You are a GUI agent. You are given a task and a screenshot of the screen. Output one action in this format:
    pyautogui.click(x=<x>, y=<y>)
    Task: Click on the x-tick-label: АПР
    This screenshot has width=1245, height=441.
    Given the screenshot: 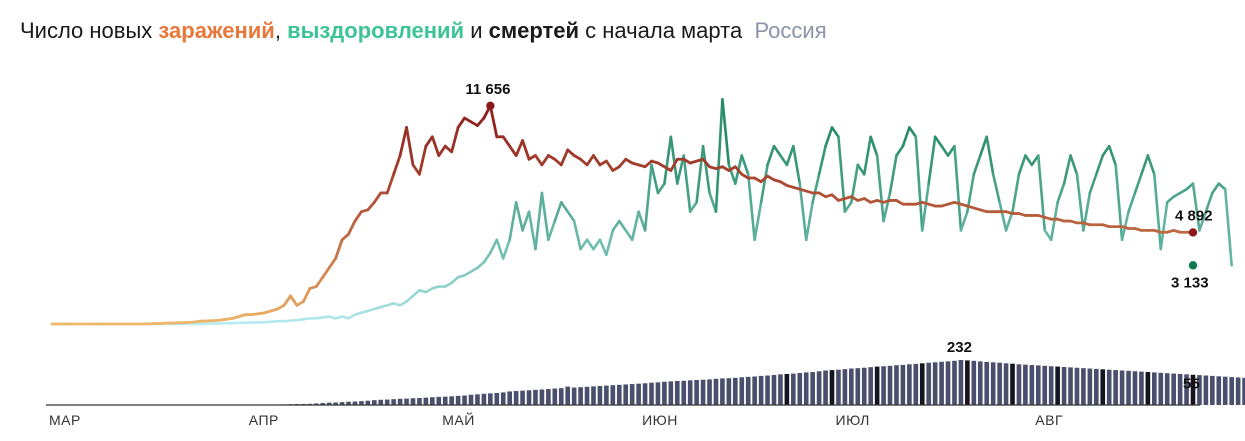 What is the action you would take?
    pyautogui.click(x=264, y=420)
    